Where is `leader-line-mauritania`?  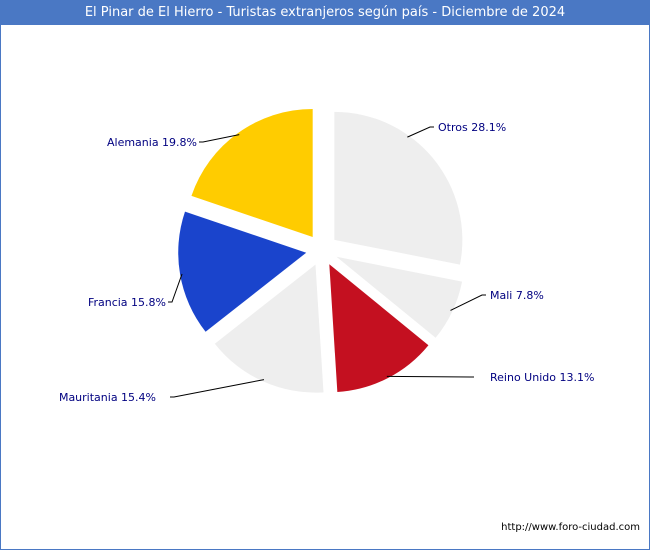
leader-line-mauritania is located at coordinates (217, 388).